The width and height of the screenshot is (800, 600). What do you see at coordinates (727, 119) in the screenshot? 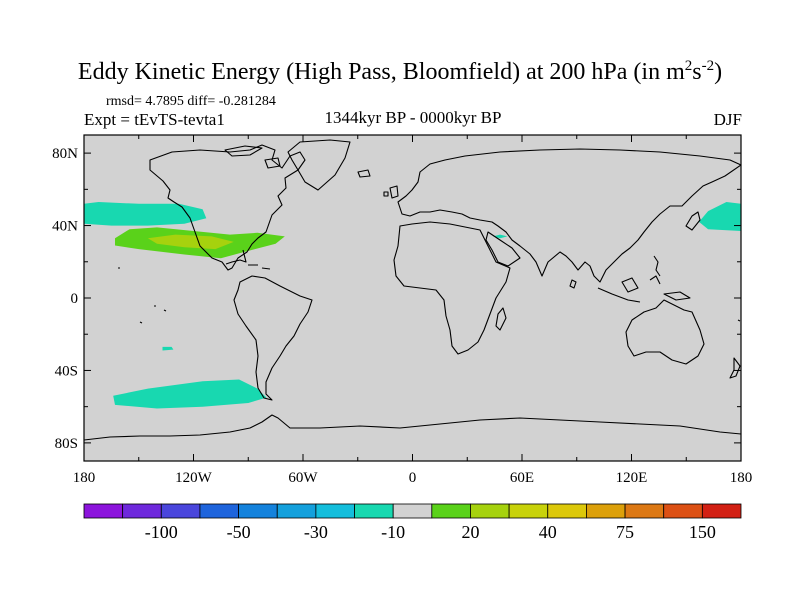
I see `season-label: DJF` at bounding box center [727, 119].